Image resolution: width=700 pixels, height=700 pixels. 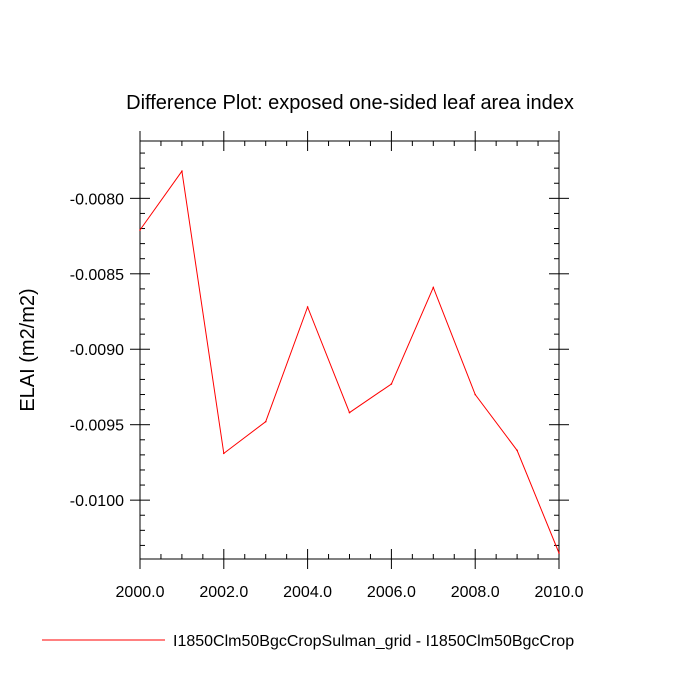 I want to click on y-tick-label: -0.0080, so click(x=97, y=199).